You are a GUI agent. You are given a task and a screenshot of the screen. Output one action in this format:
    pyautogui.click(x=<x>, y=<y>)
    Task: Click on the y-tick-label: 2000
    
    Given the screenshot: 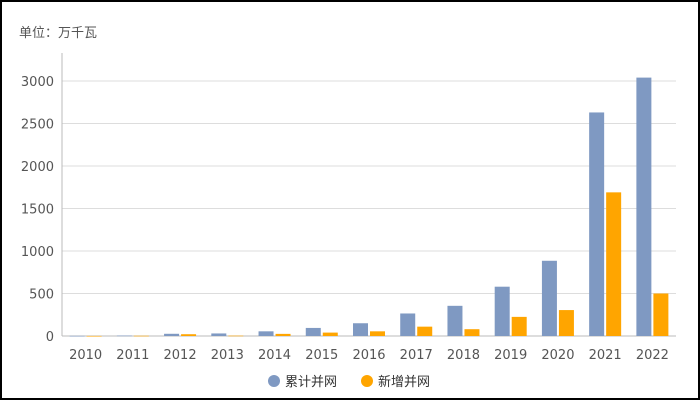 What is the action you would take?
    pyautogui.click(x=37, y=167)
    